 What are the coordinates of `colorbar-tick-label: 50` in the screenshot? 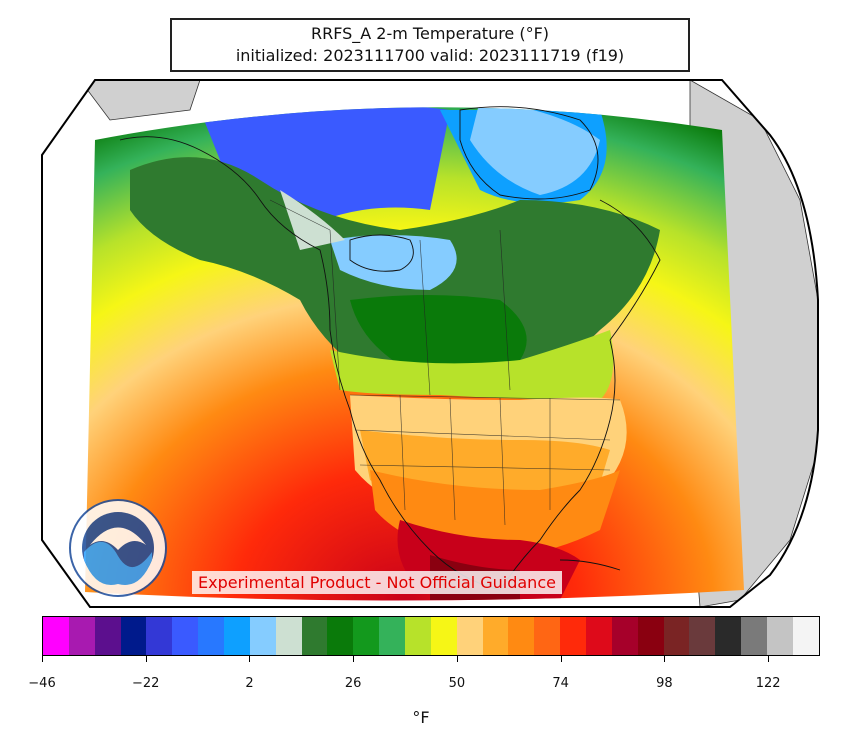 It's located at (457, 683).